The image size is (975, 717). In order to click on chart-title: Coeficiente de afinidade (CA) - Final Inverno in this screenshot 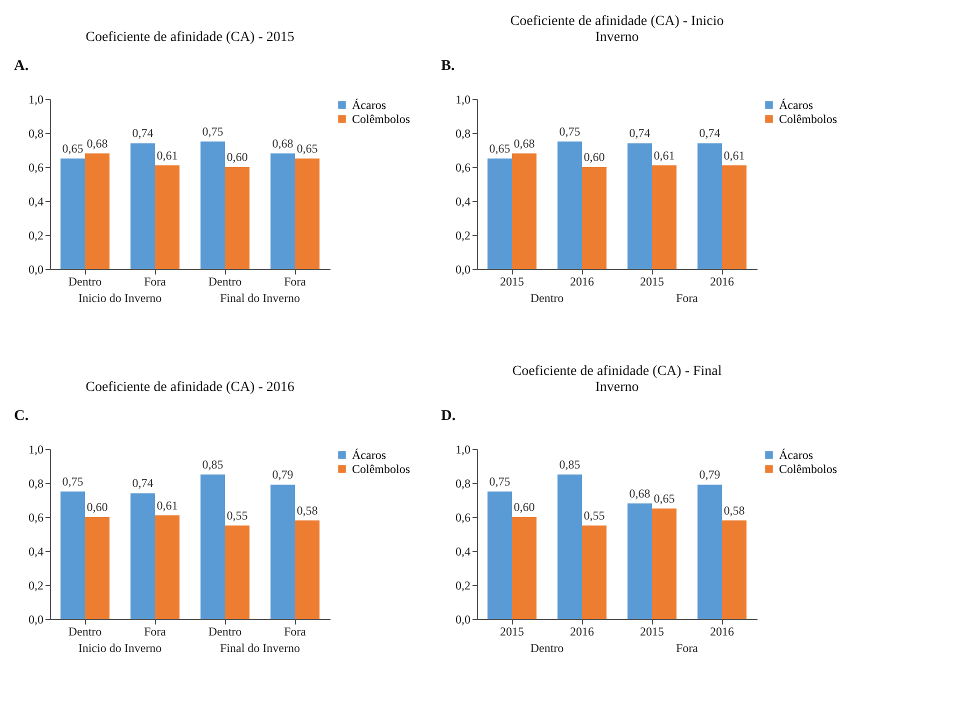, I will do `click(617, 379)`.